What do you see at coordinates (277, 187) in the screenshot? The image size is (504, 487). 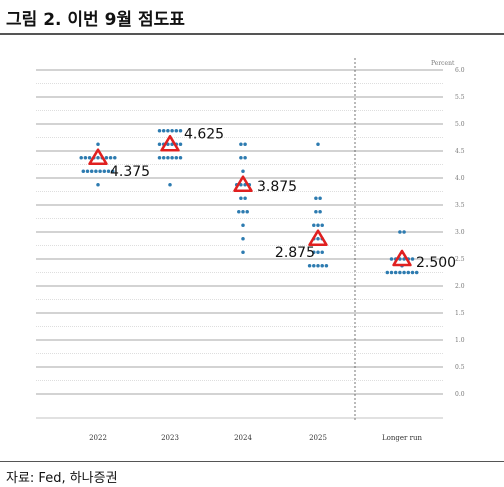 I see `median-label: 3.875` at bounding box center [277, 187].